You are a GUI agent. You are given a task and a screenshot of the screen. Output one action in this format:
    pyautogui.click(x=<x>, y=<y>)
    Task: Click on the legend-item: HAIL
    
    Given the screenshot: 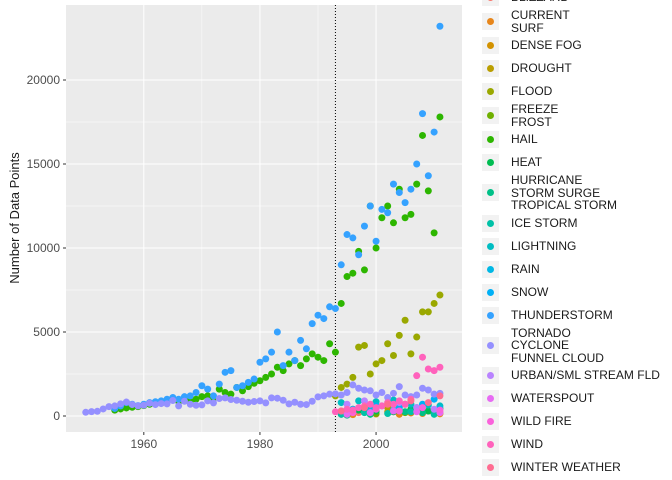 What is the action you would take?
    pyautogui.click(x=577, y=139)
    